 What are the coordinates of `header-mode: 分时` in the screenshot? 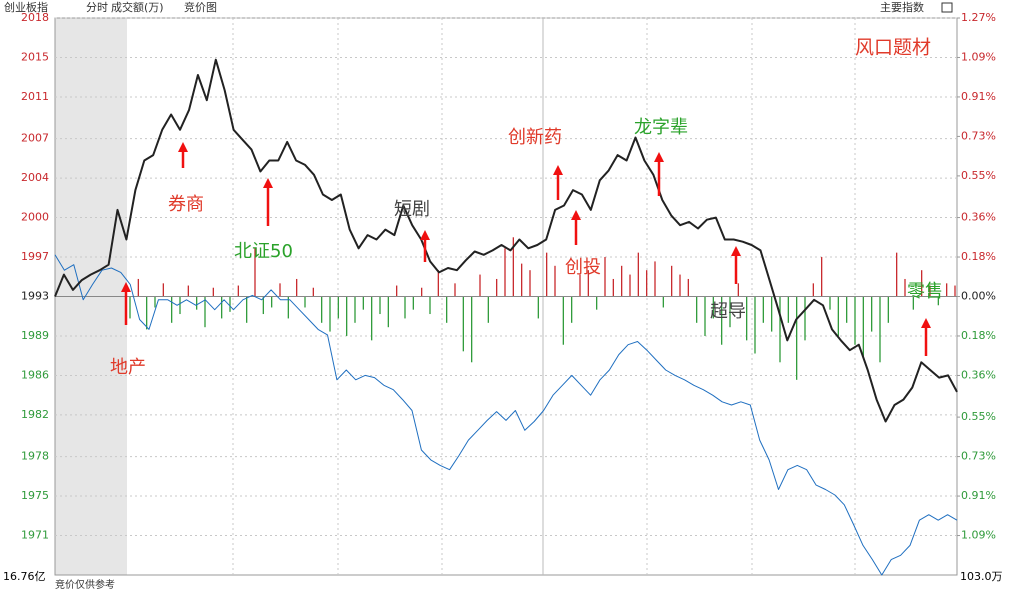 It's located at (97, 7).